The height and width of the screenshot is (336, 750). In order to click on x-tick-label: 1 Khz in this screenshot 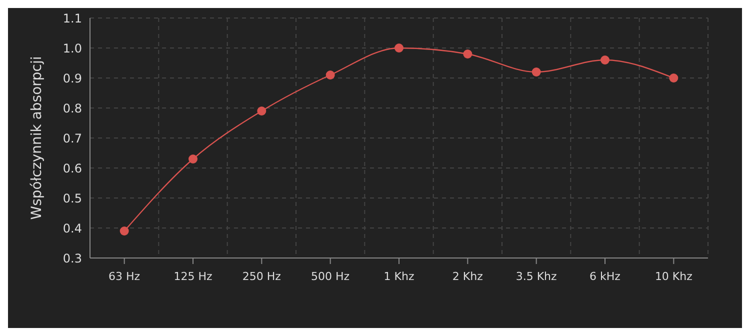, I will do `click(399, 276)`.